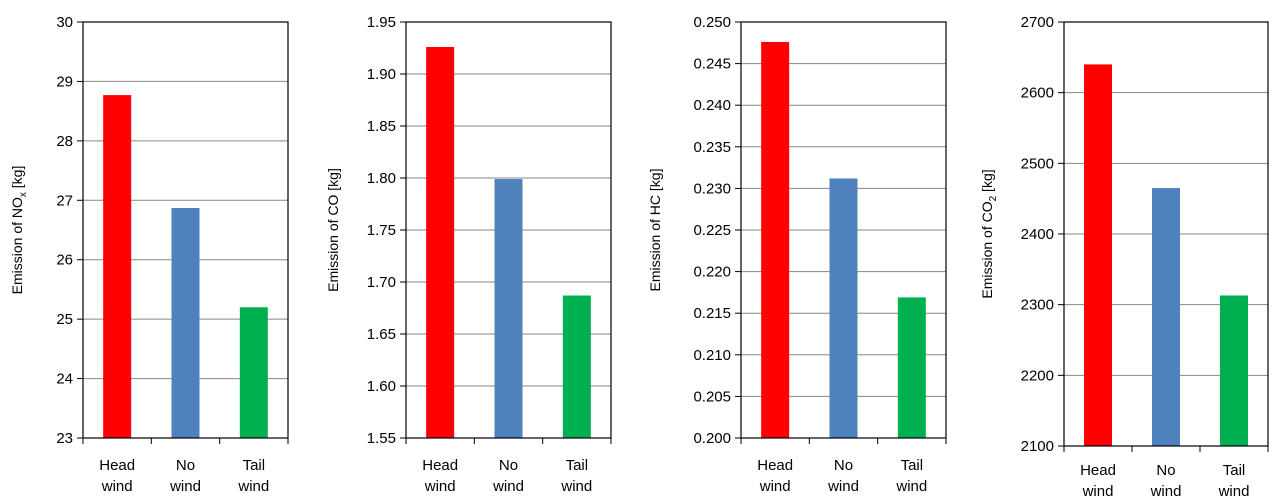  What do you see at coordinates (64, 379) in the screenshot?
I see `y-tick-label: 24` at bounding box center [64, 379].